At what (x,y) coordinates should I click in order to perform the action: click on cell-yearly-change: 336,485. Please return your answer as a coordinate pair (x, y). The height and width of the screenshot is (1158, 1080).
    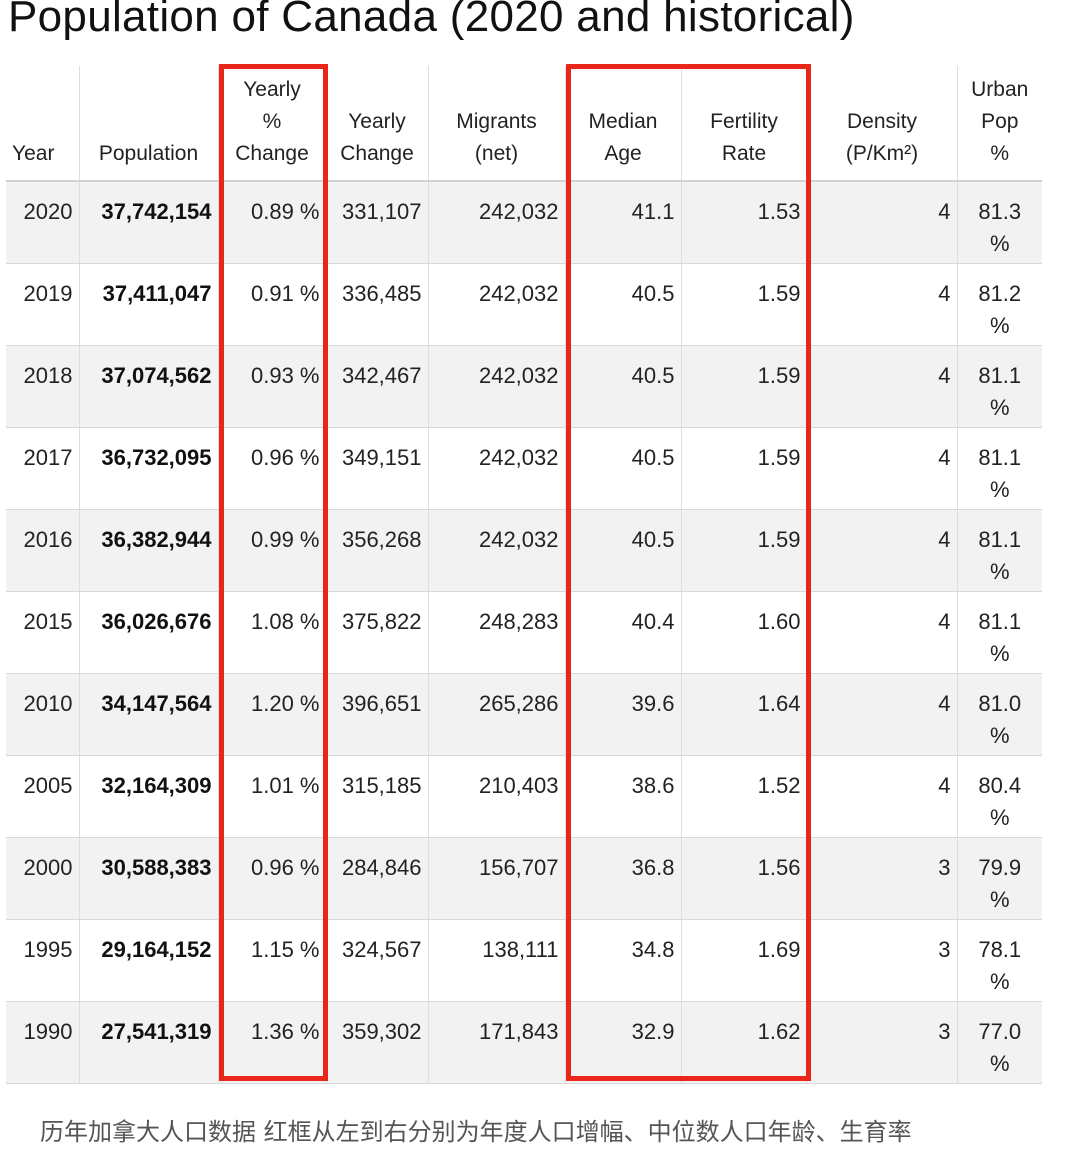
    Looking at the image, I should click on (377, 304).